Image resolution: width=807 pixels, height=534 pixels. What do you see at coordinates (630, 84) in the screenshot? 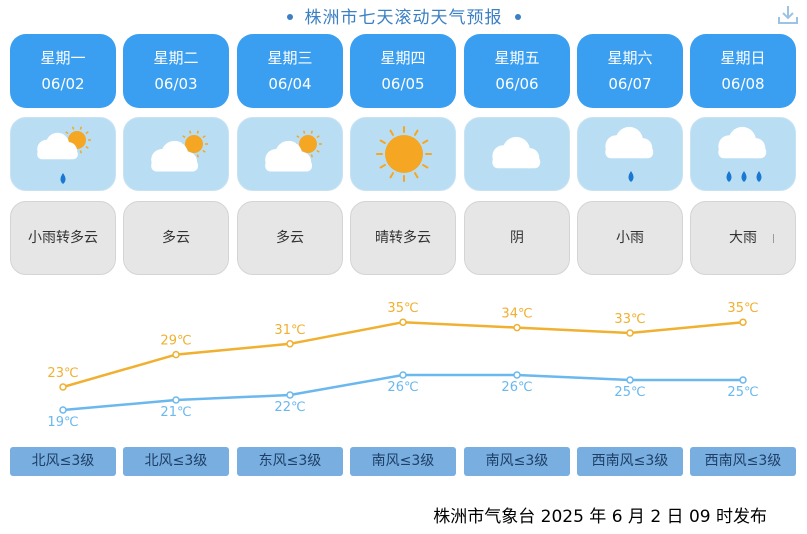
I see `date-label: 06/07` at bounding box center [630, 84].